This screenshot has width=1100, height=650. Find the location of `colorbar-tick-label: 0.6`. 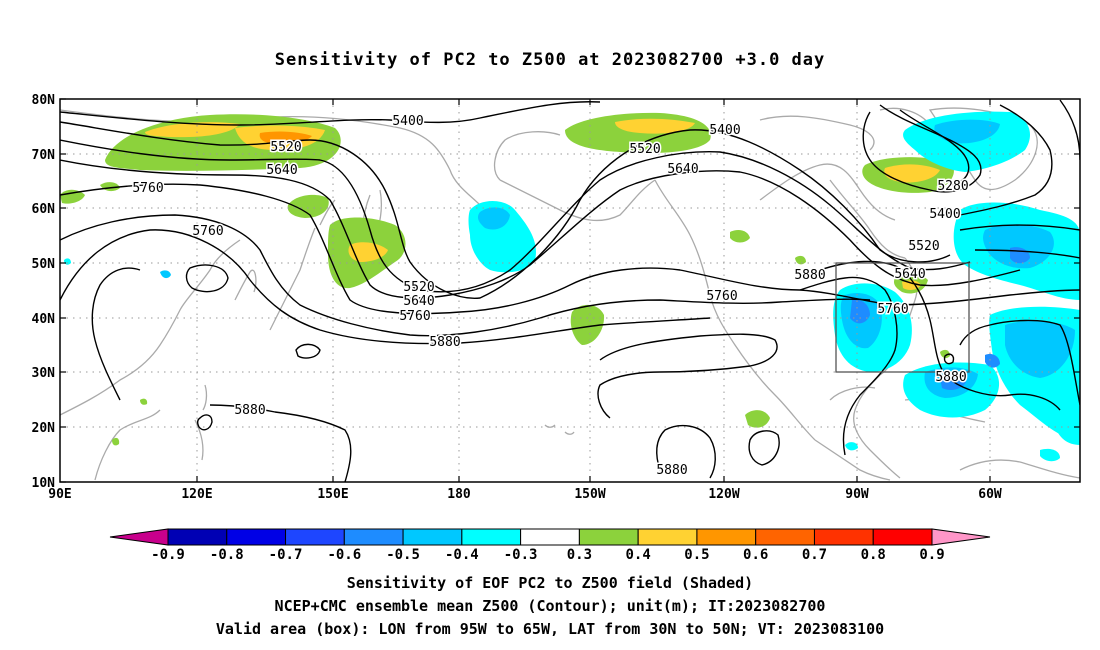

colorbar-tick-label: 0.6 is located at coordinates (755, 555).